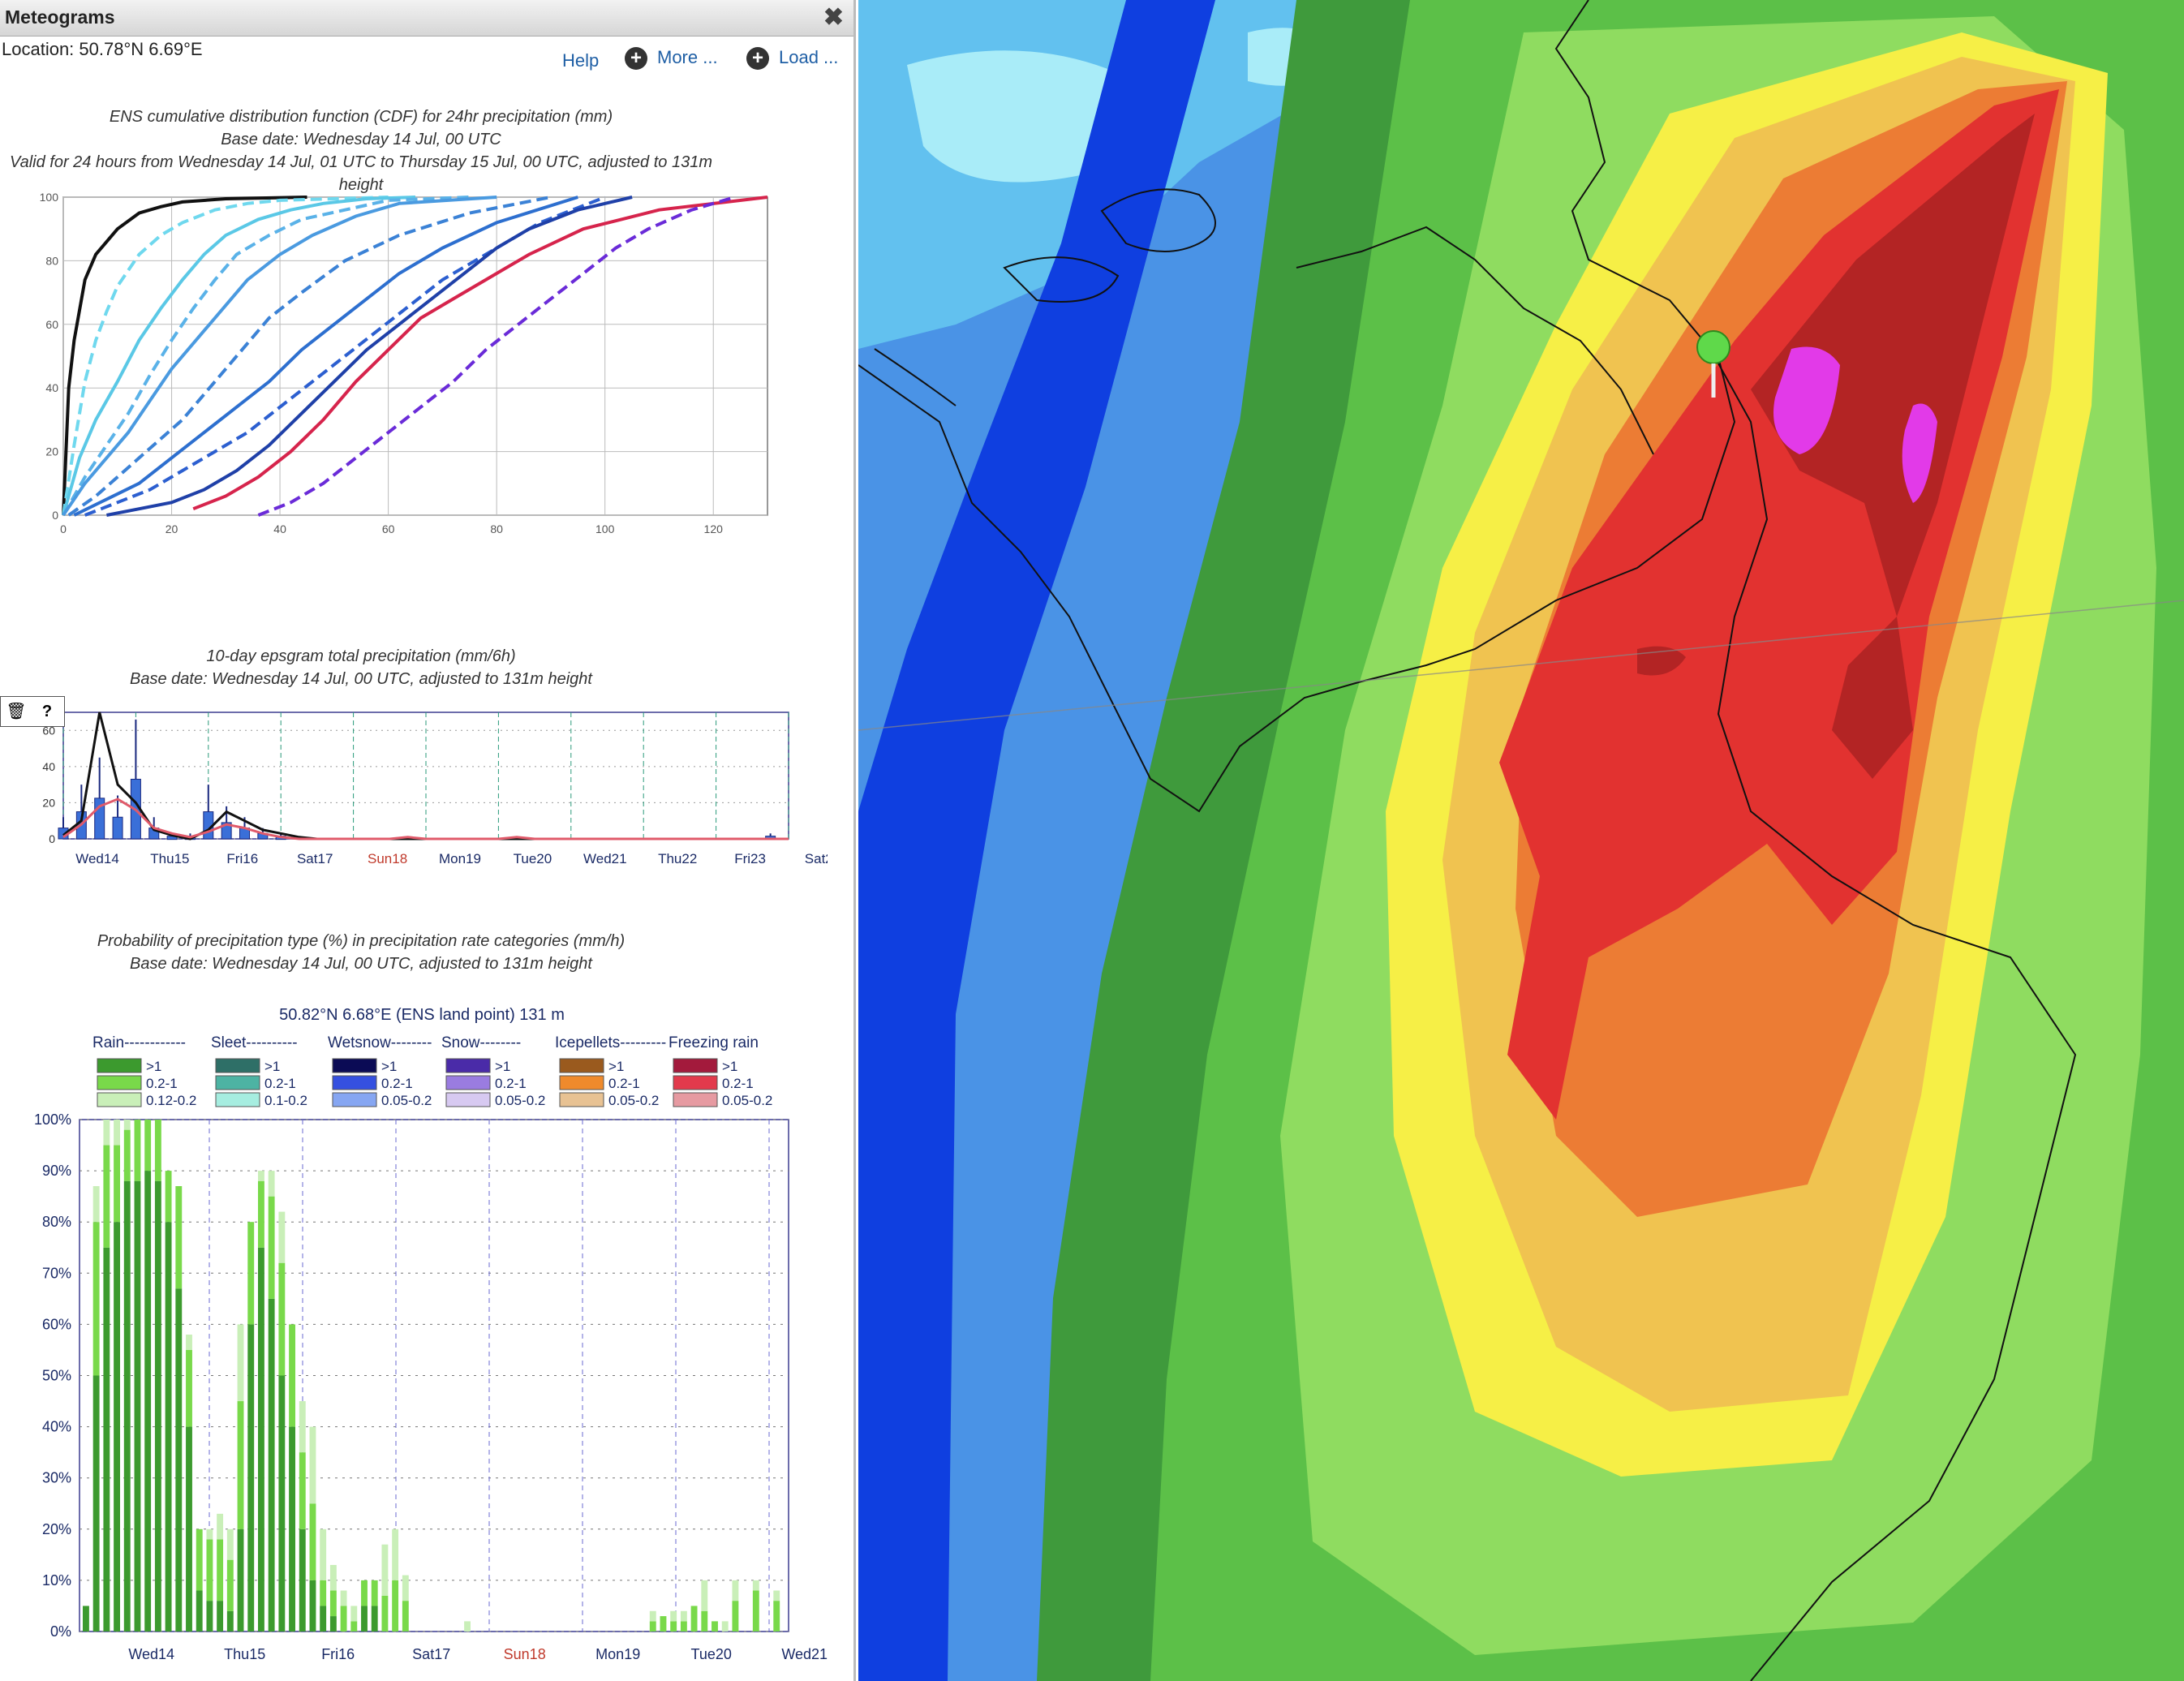 Image resolution: width=2184 pixels, height=1681 pixels. Describe the element at coordinates (833, 17) in the screenshot. I see `close-icon: ✖` at that location.